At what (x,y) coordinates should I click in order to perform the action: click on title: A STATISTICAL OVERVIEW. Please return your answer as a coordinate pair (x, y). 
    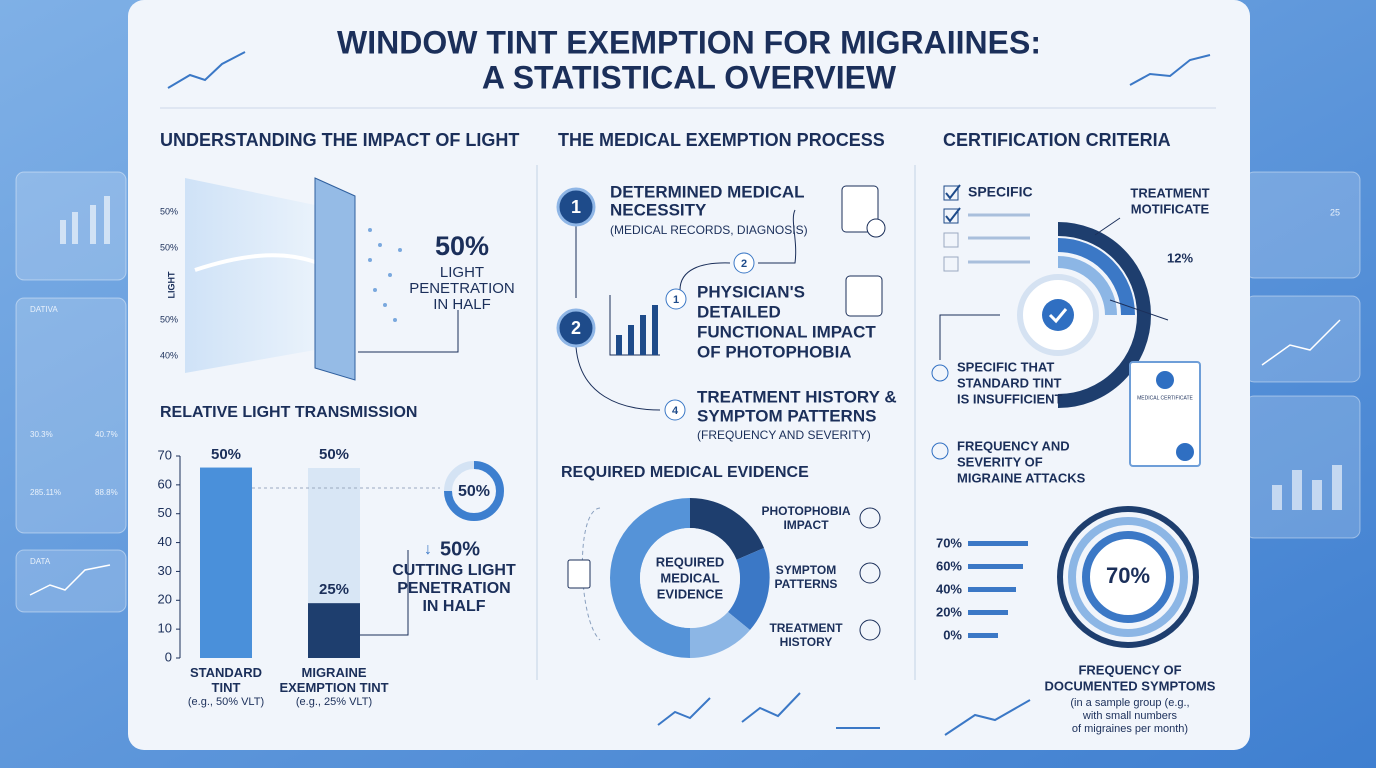
    Looking at the image, I should click on (689, 77).